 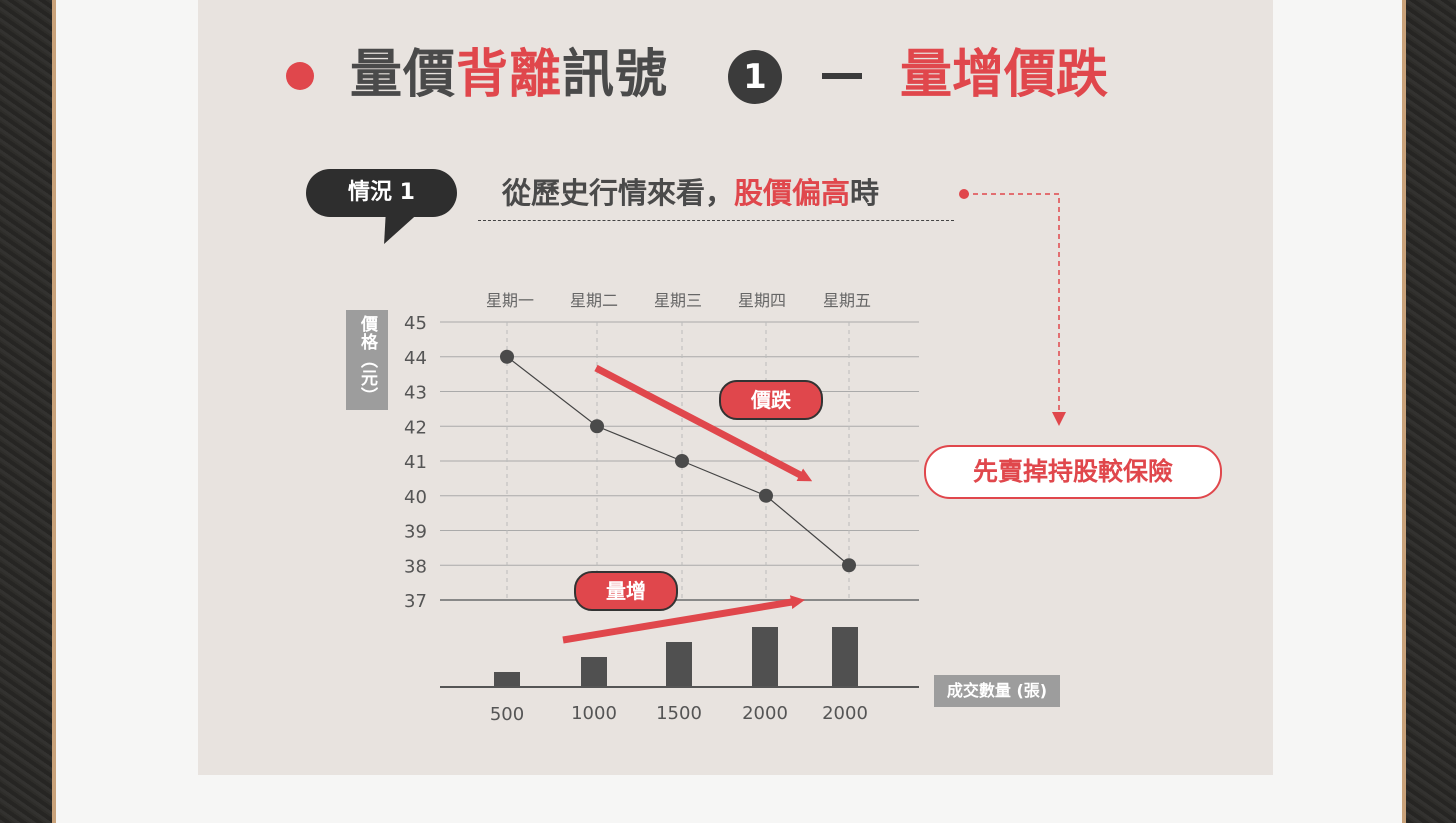 I want to click on y-tick-label: 43, so click(x=415, y=393).